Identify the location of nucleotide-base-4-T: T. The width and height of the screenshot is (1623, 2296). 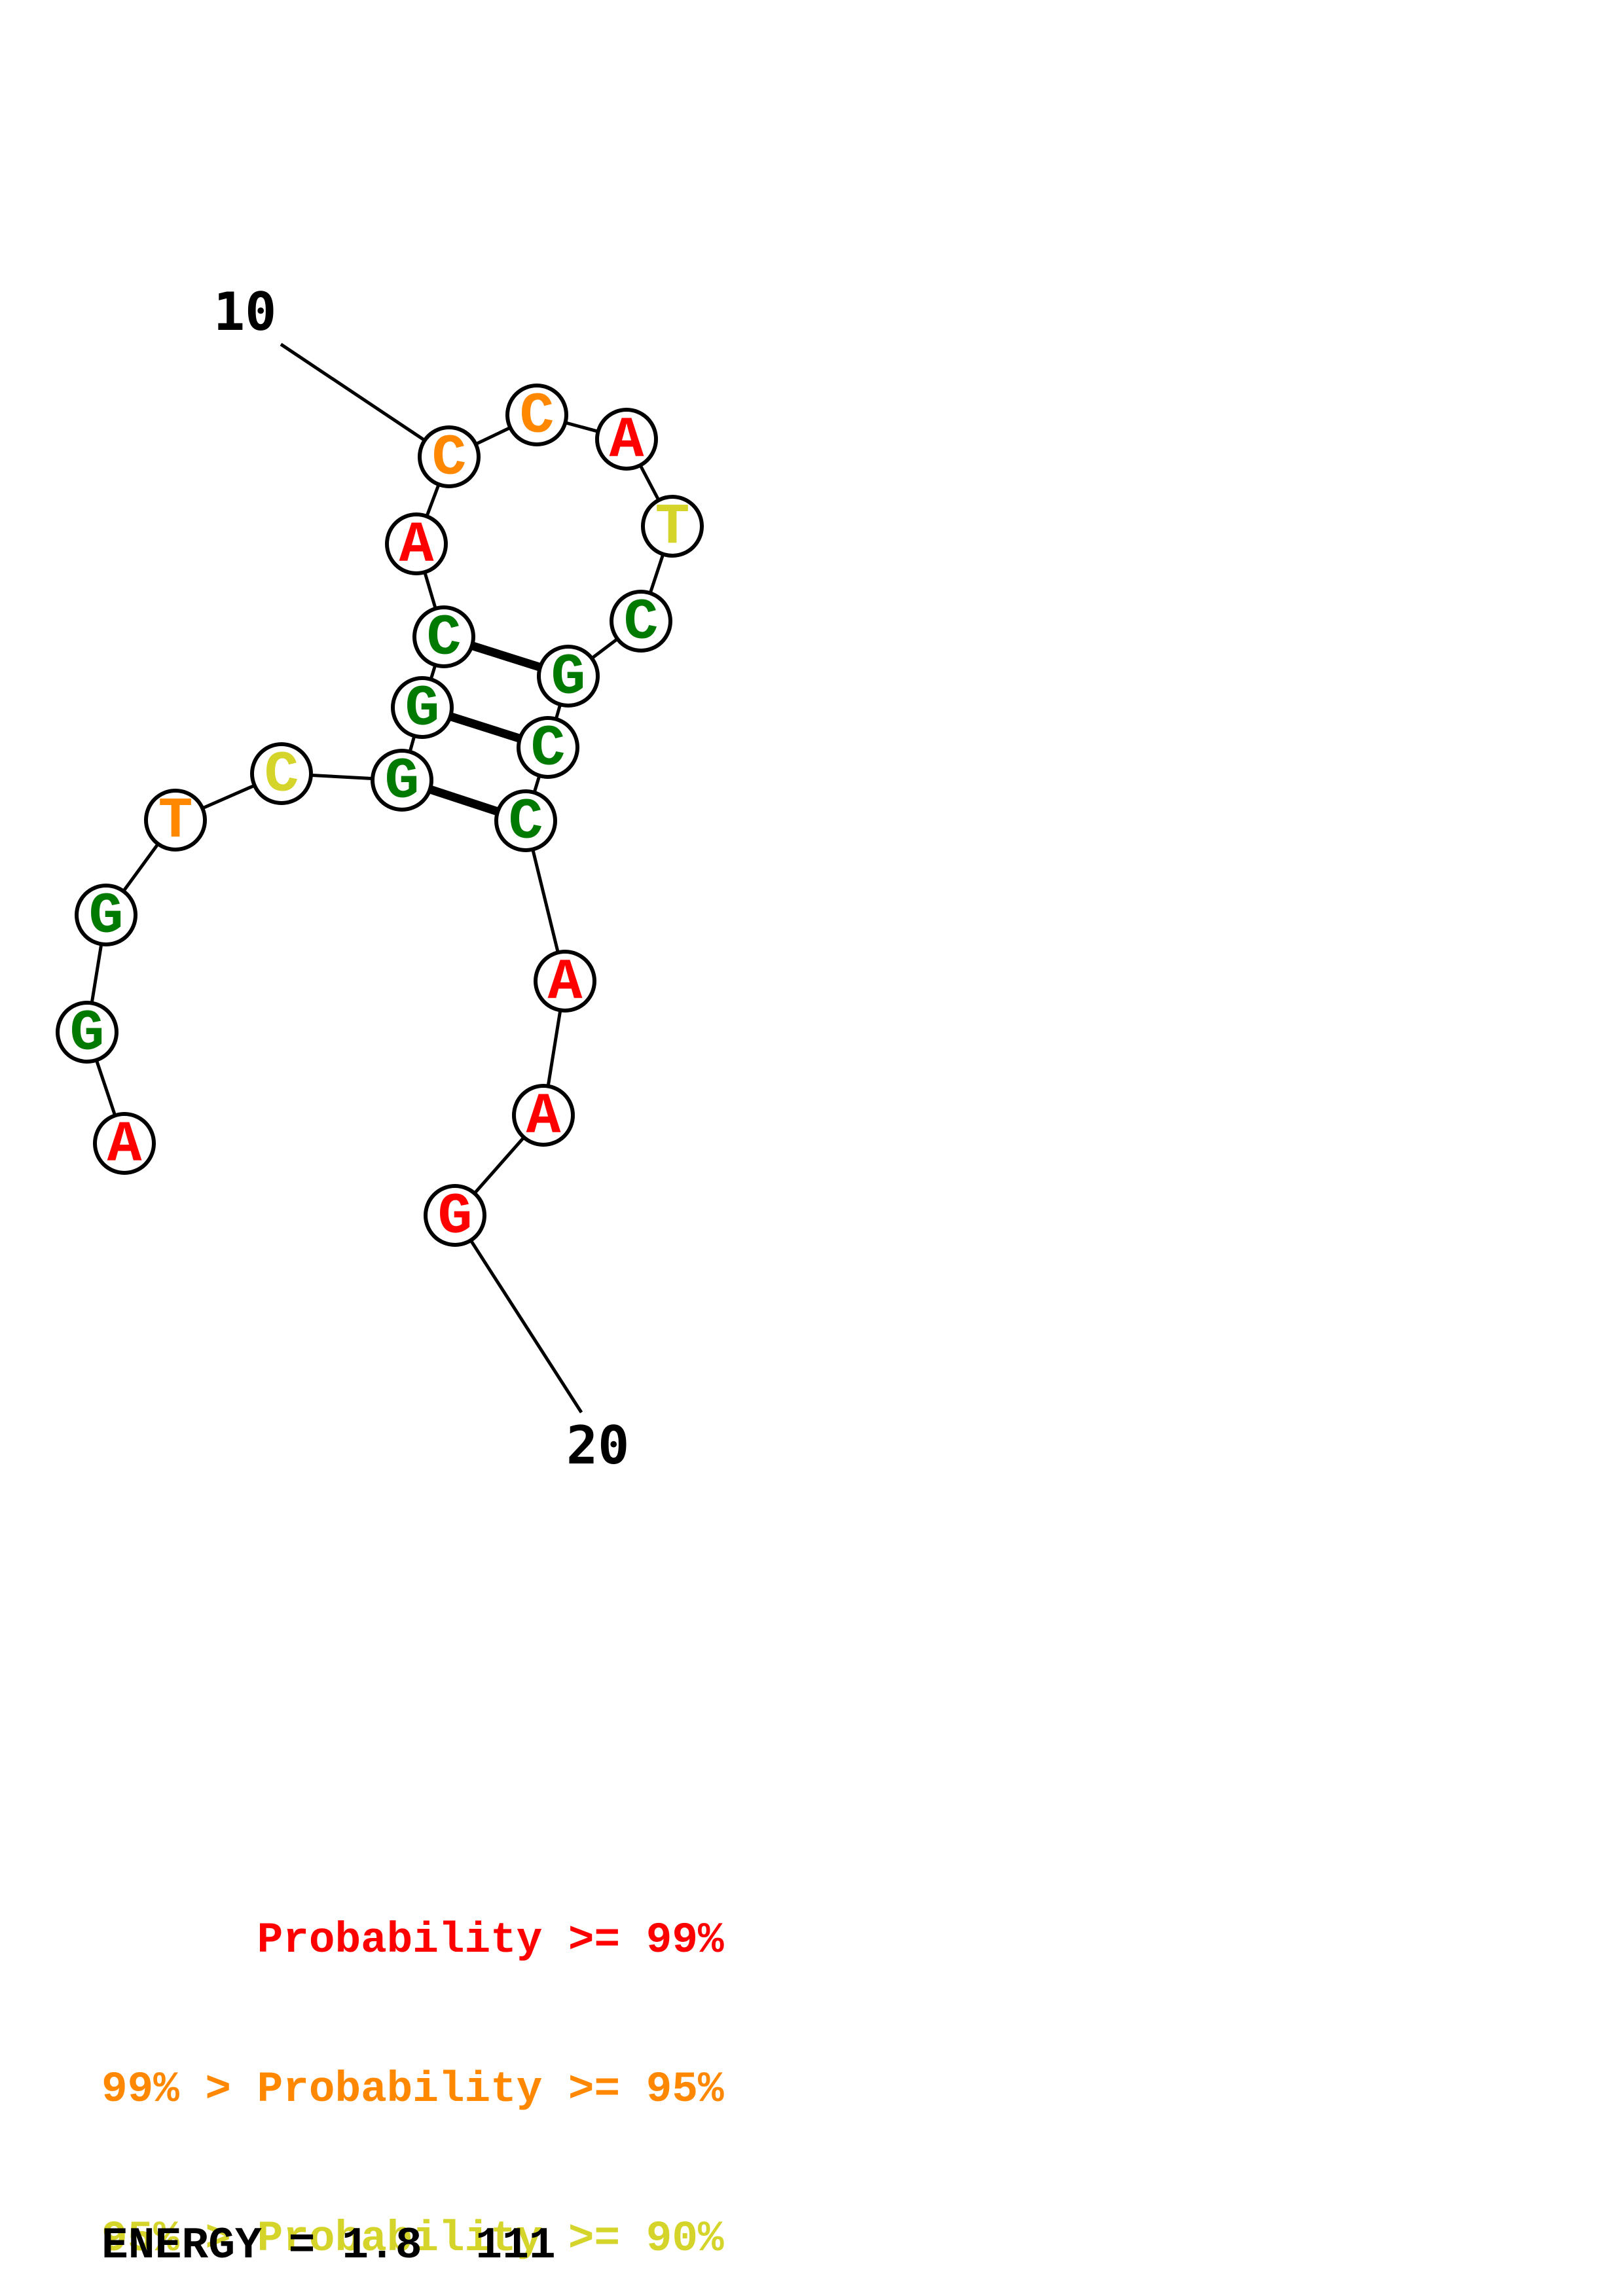
(175, 822).